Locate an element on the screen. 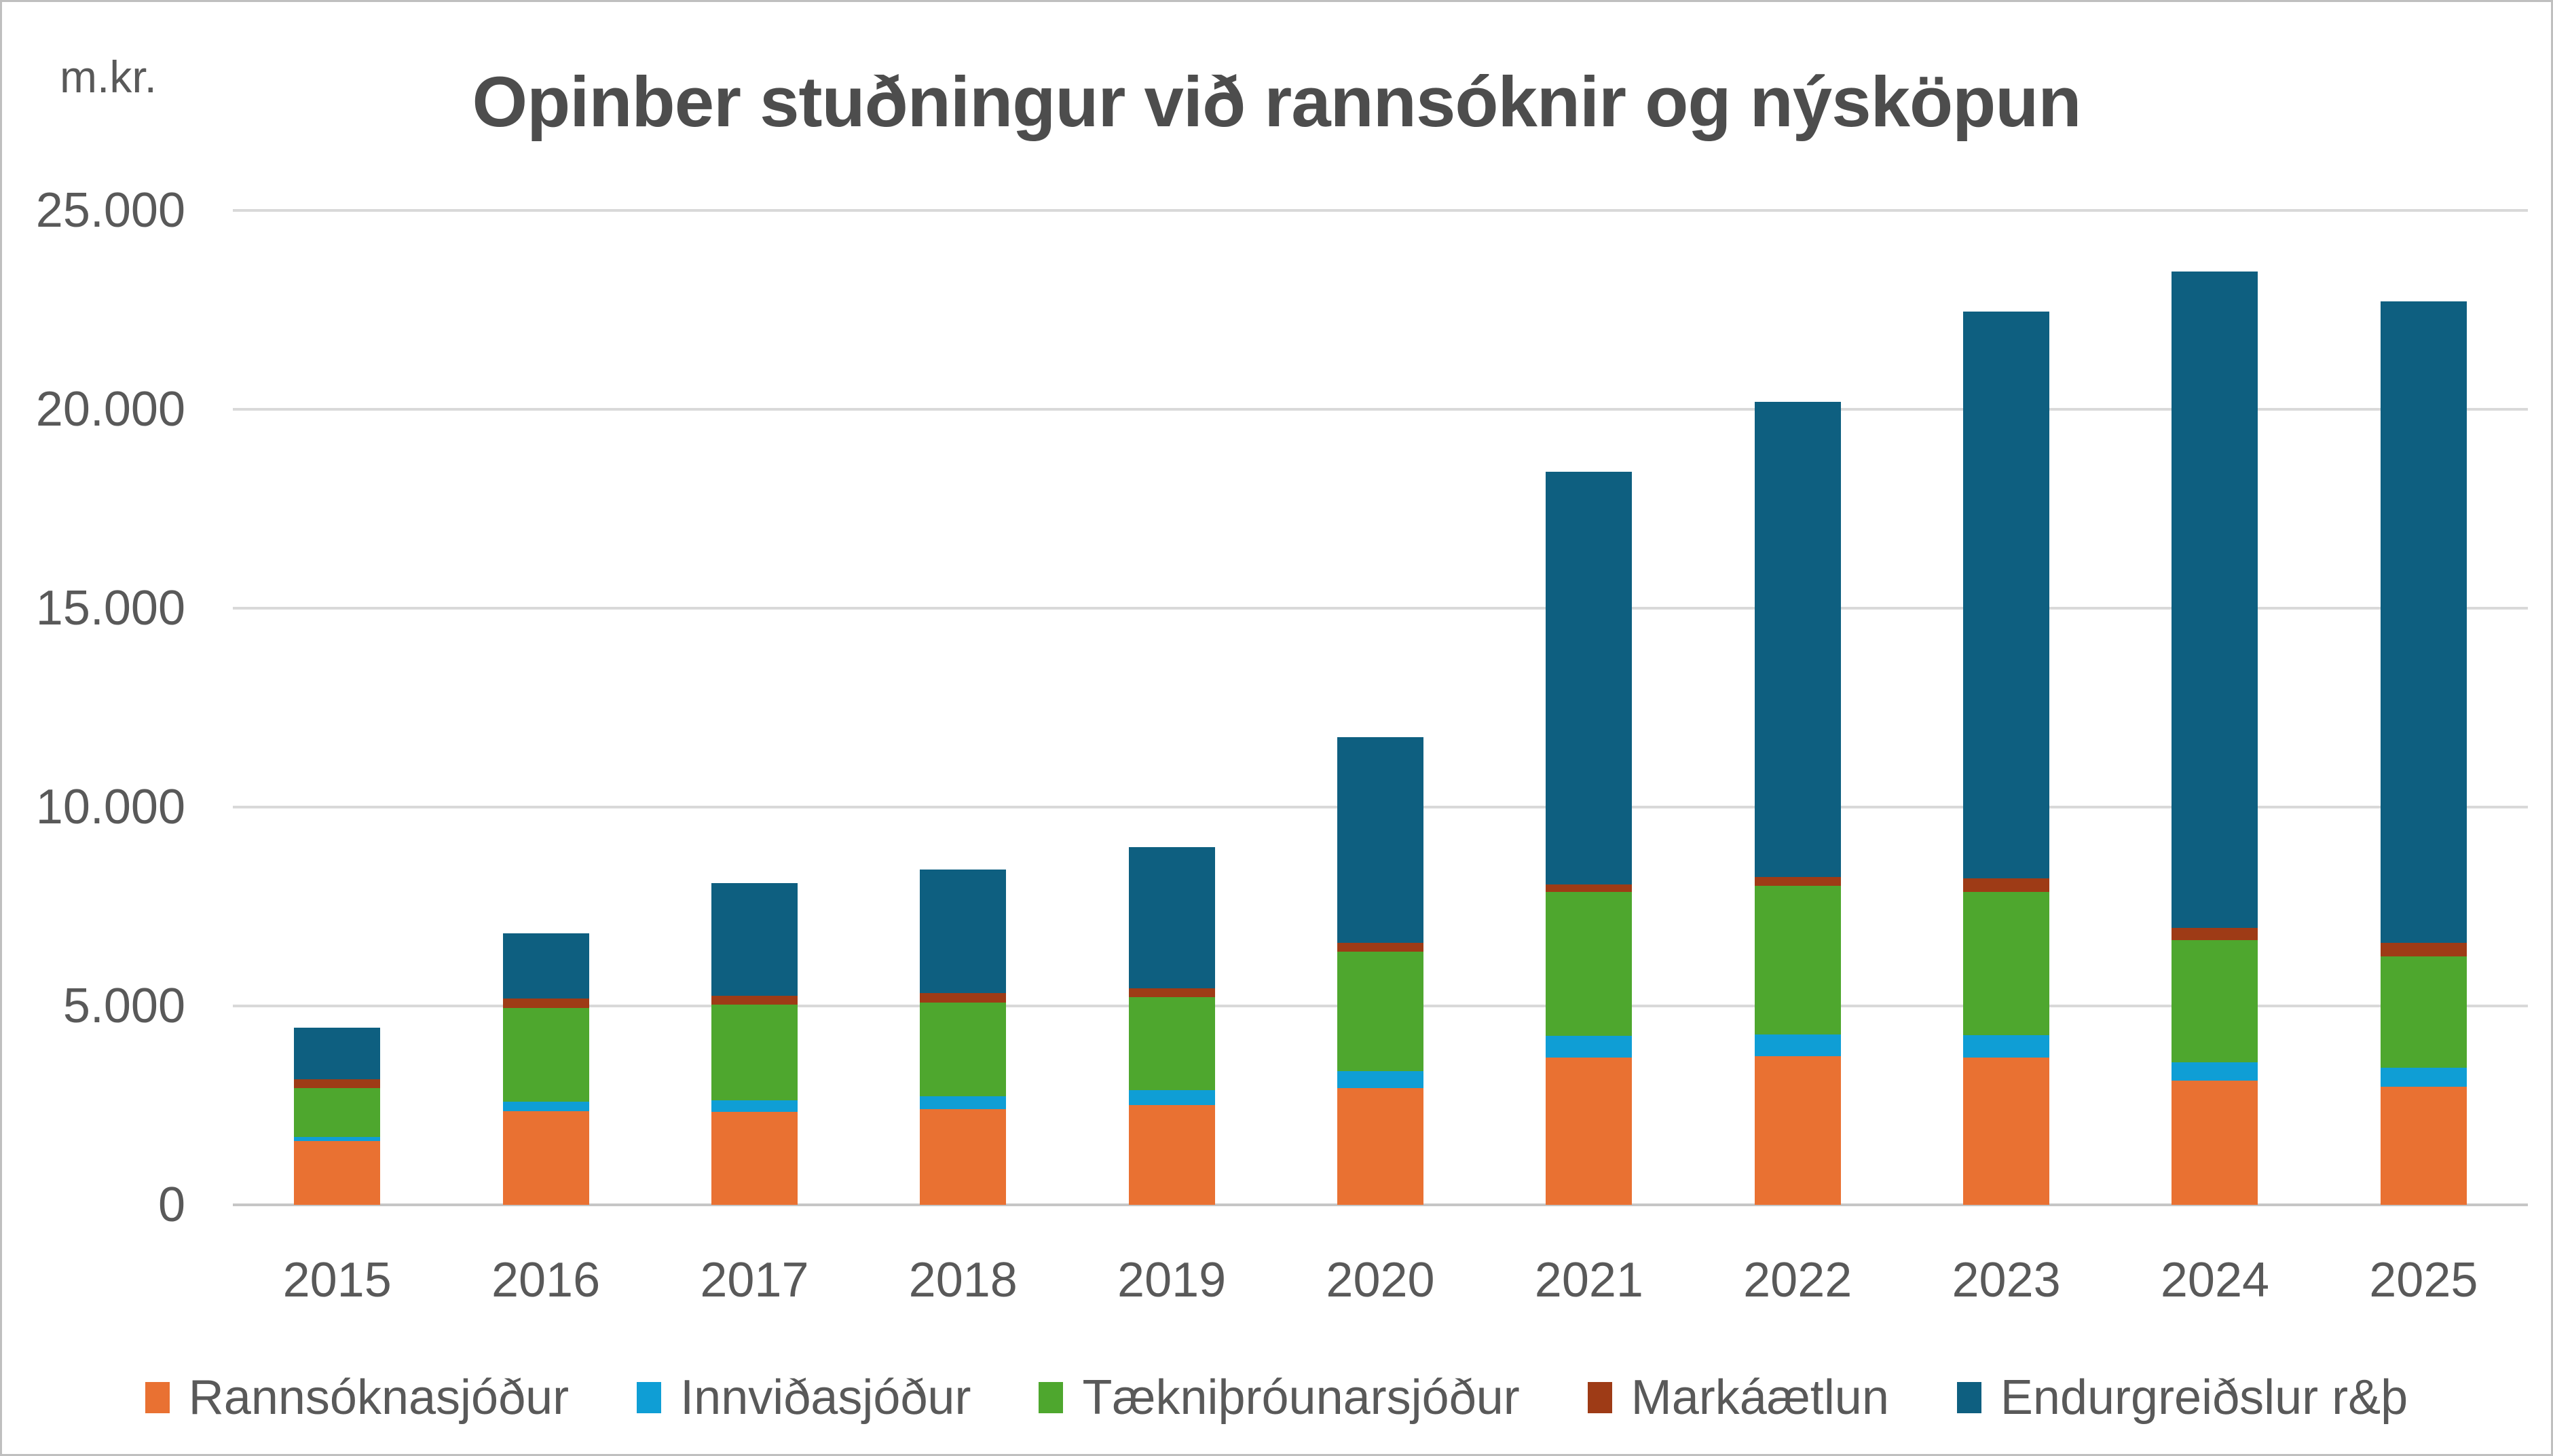 This screenshot has width=2553, height=1456. legend-label: Rannsóknasjóður is located at coordinates (379, 1397).